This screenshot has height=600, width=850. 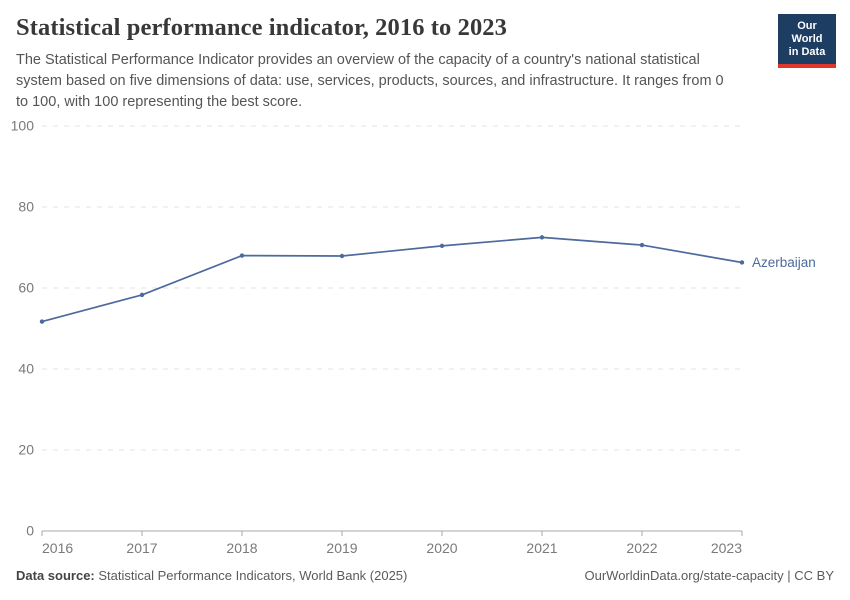 What do you see at coordinates (141, 548) in the screenshot?
I see `x-tick-label: 2017` at bounding box center [141, 548].